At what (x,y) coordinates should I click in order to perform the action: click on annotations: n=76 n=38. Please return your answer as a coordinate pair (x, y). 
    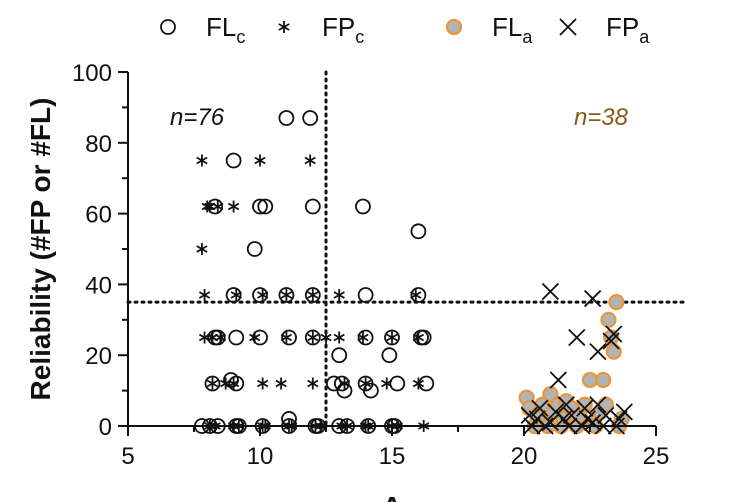
    Looking at the image, I should click on (399, 117).